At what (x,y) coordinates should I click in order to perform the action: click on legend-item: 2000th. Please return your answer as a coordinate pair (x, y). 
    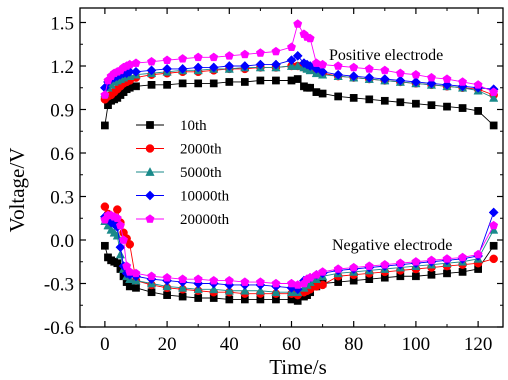
    Looking at the image, I should click on (179, 150).